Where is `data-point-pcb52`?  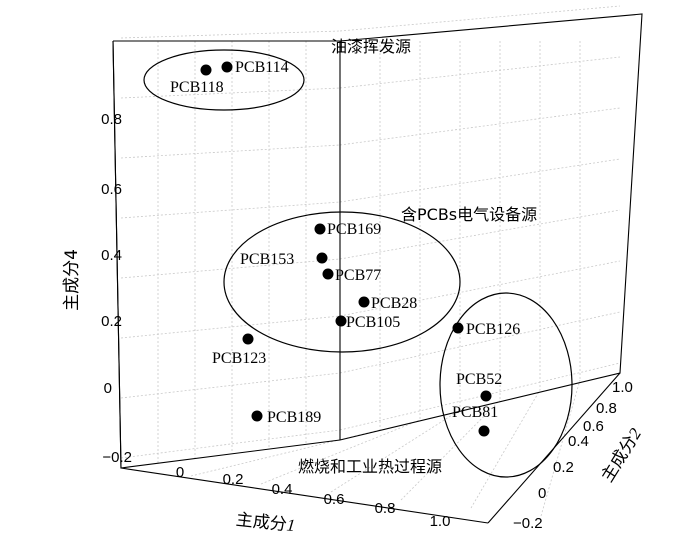
data-point-pcb52 is located at coordinates (486, 396).